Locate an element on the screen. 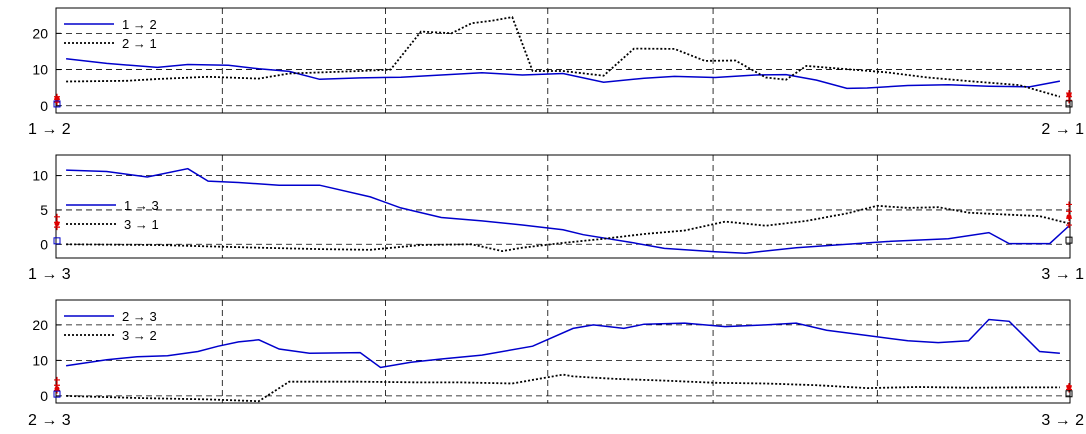 The height and width of the screenshot is (434, 1086). legend-label: 2 → 1 is located at coordinates (139, 43).